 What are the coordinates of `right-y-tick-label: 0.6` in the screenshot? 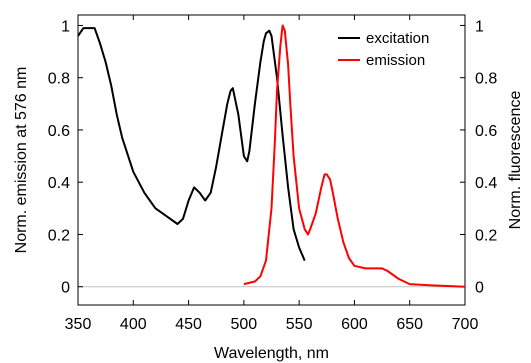 It's located at (486, 131).